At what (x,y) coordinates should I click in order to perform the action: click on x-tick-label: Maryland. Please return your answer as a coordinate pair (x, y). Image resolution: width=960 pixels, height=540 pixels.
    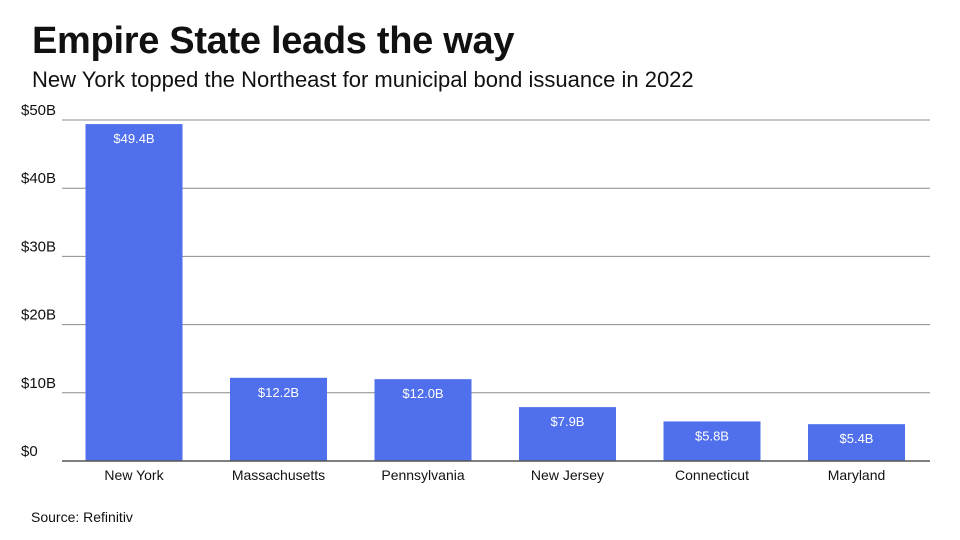
    Looking at the image, I should click on (857, 475).